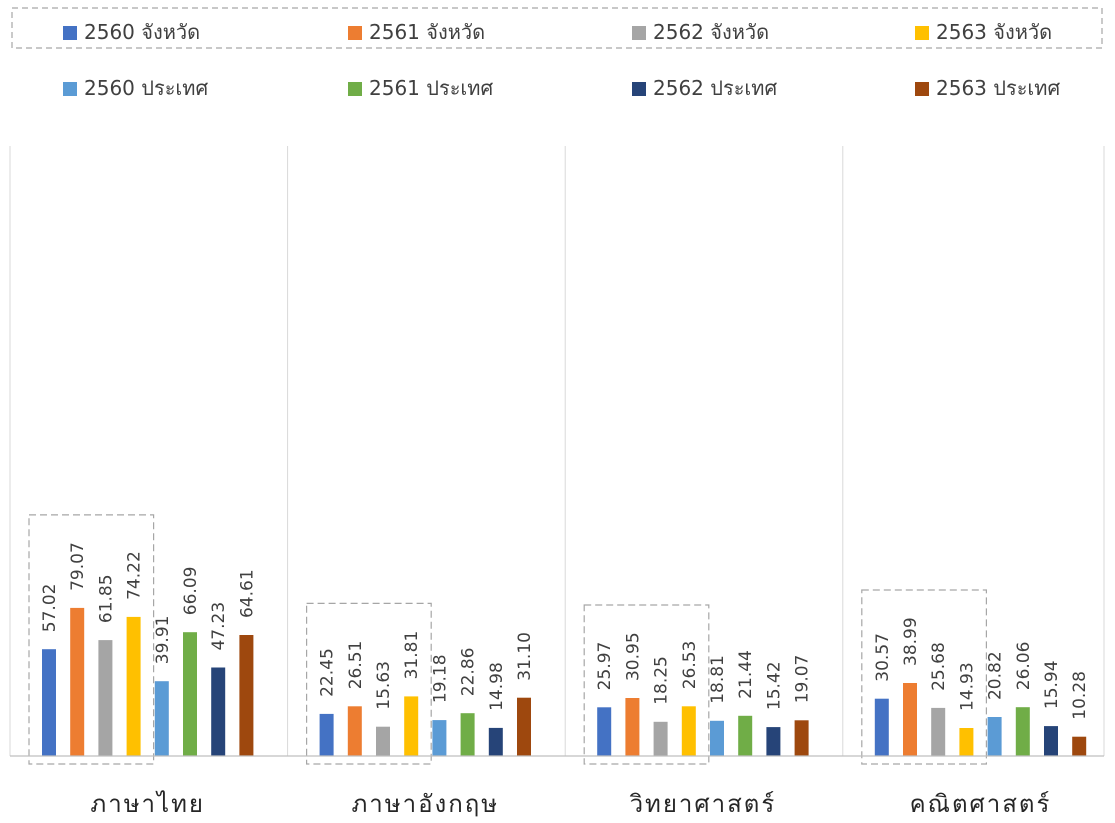 Image resolution: width=1115 pixels, height=823 pixels. Describe the element at coordinates (774, 685) in the screenshot. I see `data-label: 15.42` at that location.